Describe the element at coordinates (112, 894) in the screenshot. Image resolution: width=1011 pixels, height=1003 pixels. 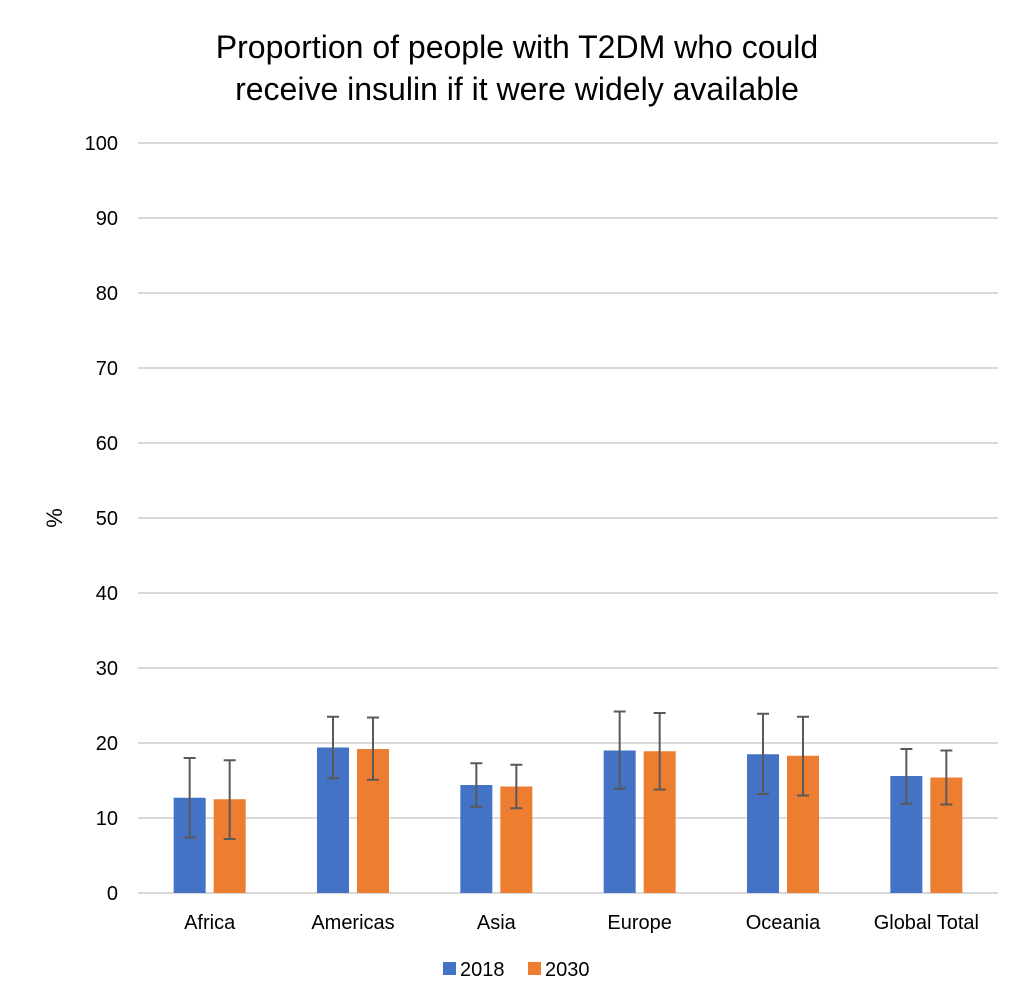
I see `y-tick-label: 0` at that location.